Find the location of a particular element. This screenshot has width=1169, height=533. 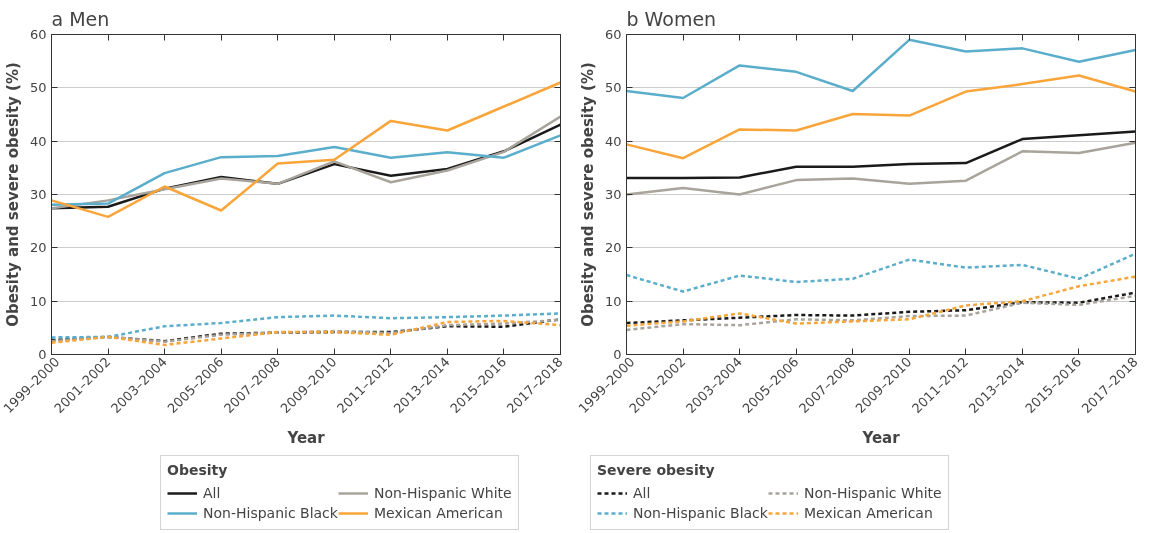

text: Obesity is located at coordinates (198, 470).